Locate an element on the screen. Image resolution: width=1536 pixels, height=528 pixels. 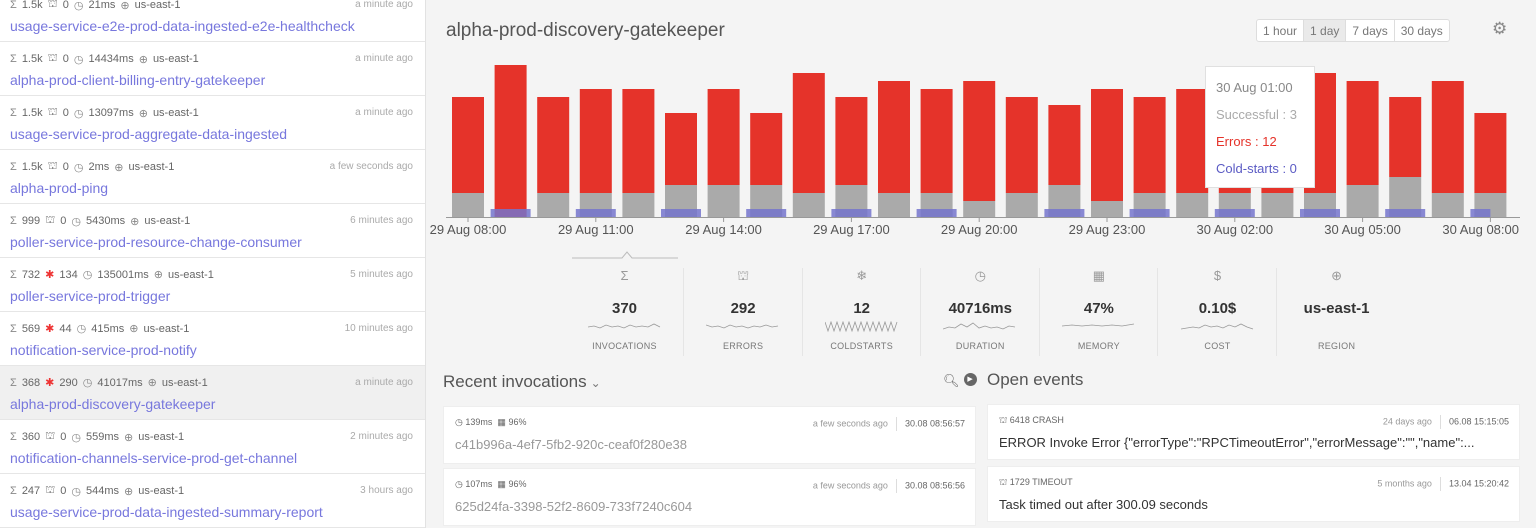
stat-value: 12 is located at coordinates (862, 308).